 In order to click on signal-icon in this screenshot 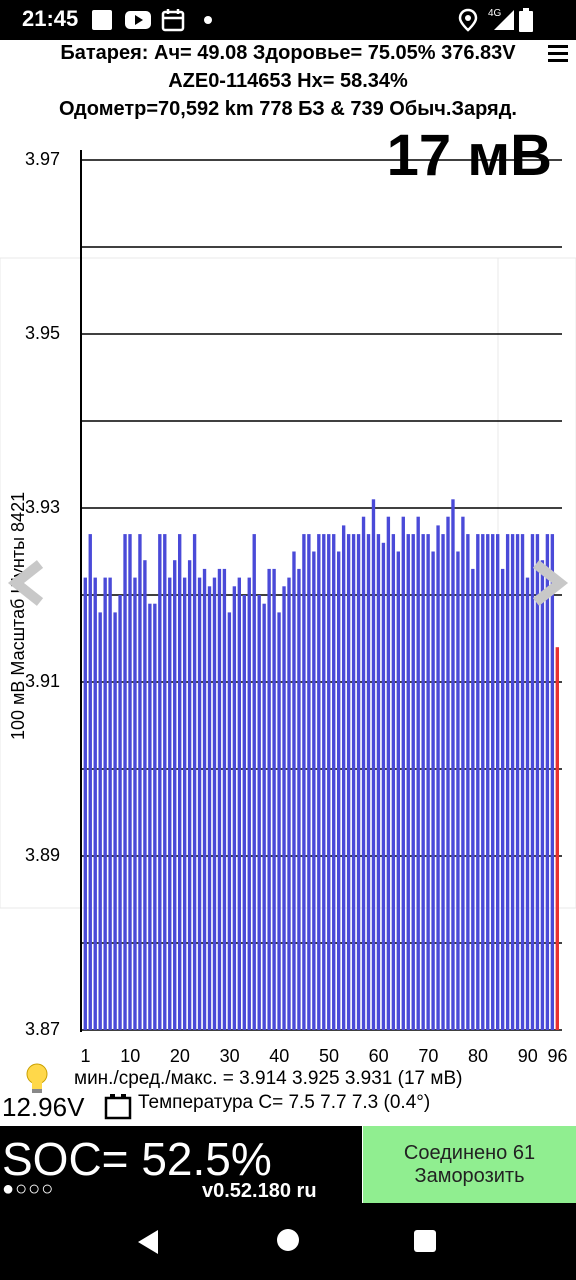, I will do `click(504, 20)`.